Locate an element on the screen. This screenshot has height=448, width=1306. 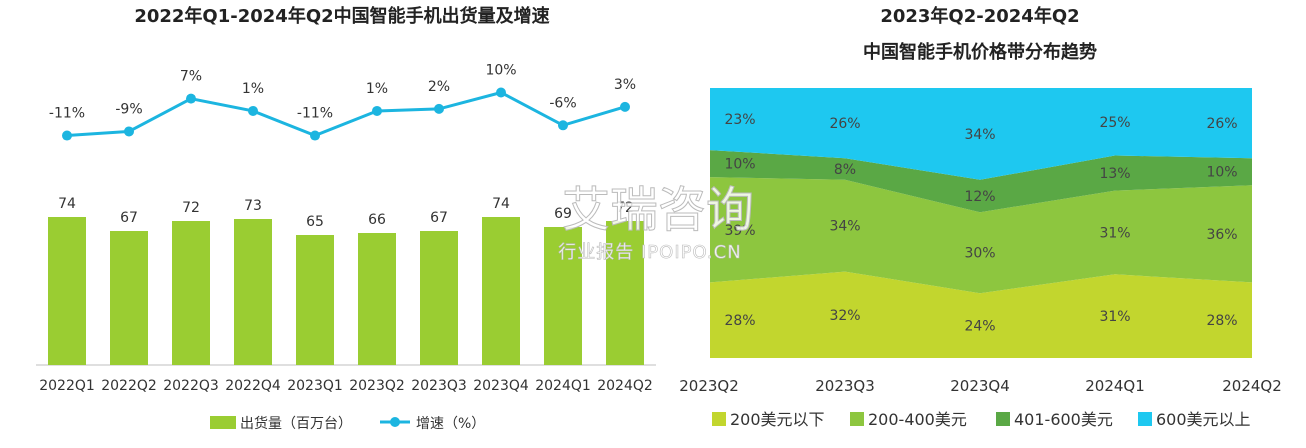
legend-swatch-shipments is located at coordinates (223, 422).